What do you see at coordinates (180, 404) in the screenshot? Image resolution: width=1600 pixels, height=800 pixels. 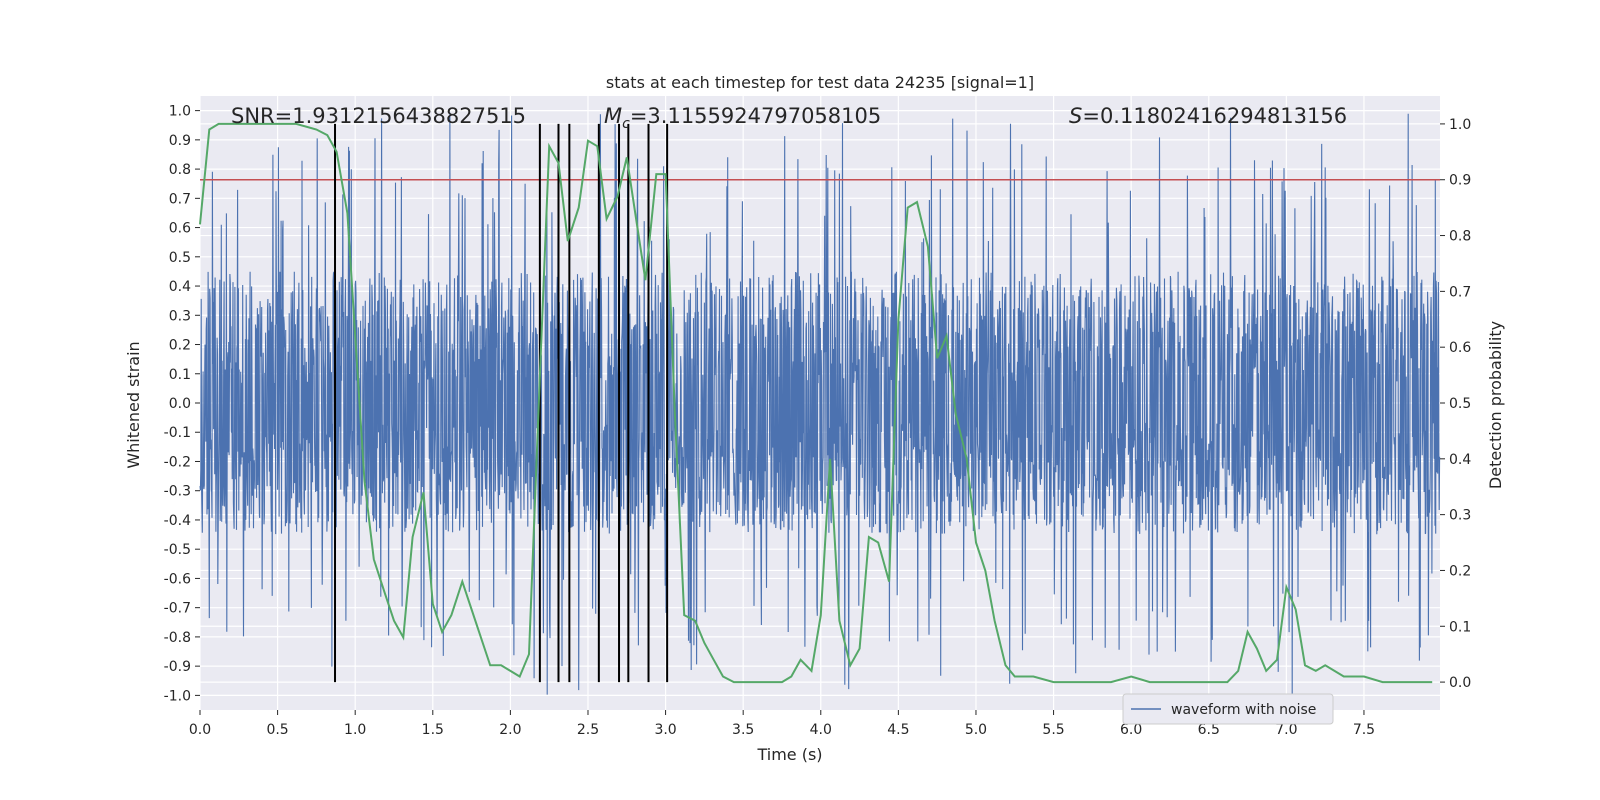 I see `y-tick-label: 0.0` at bounding box center [180, 404].